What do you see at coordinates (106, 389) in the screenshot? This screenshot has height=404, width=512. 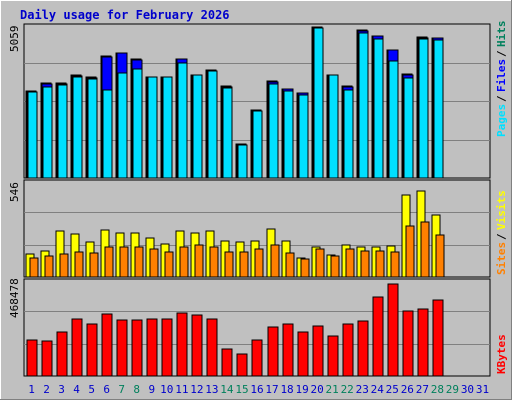 I see `x-tick-label: 6` at bounding box center [106, 389].